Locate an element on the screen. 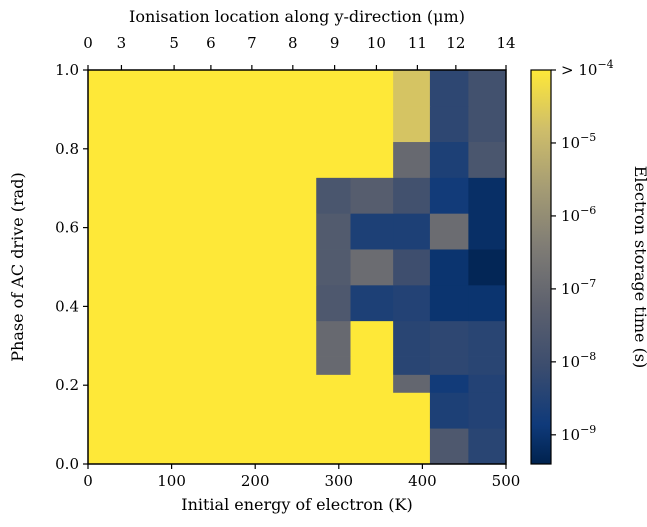 The image size is (647, 527). x-tick-label: 400 is located at coordinates (422, 481).